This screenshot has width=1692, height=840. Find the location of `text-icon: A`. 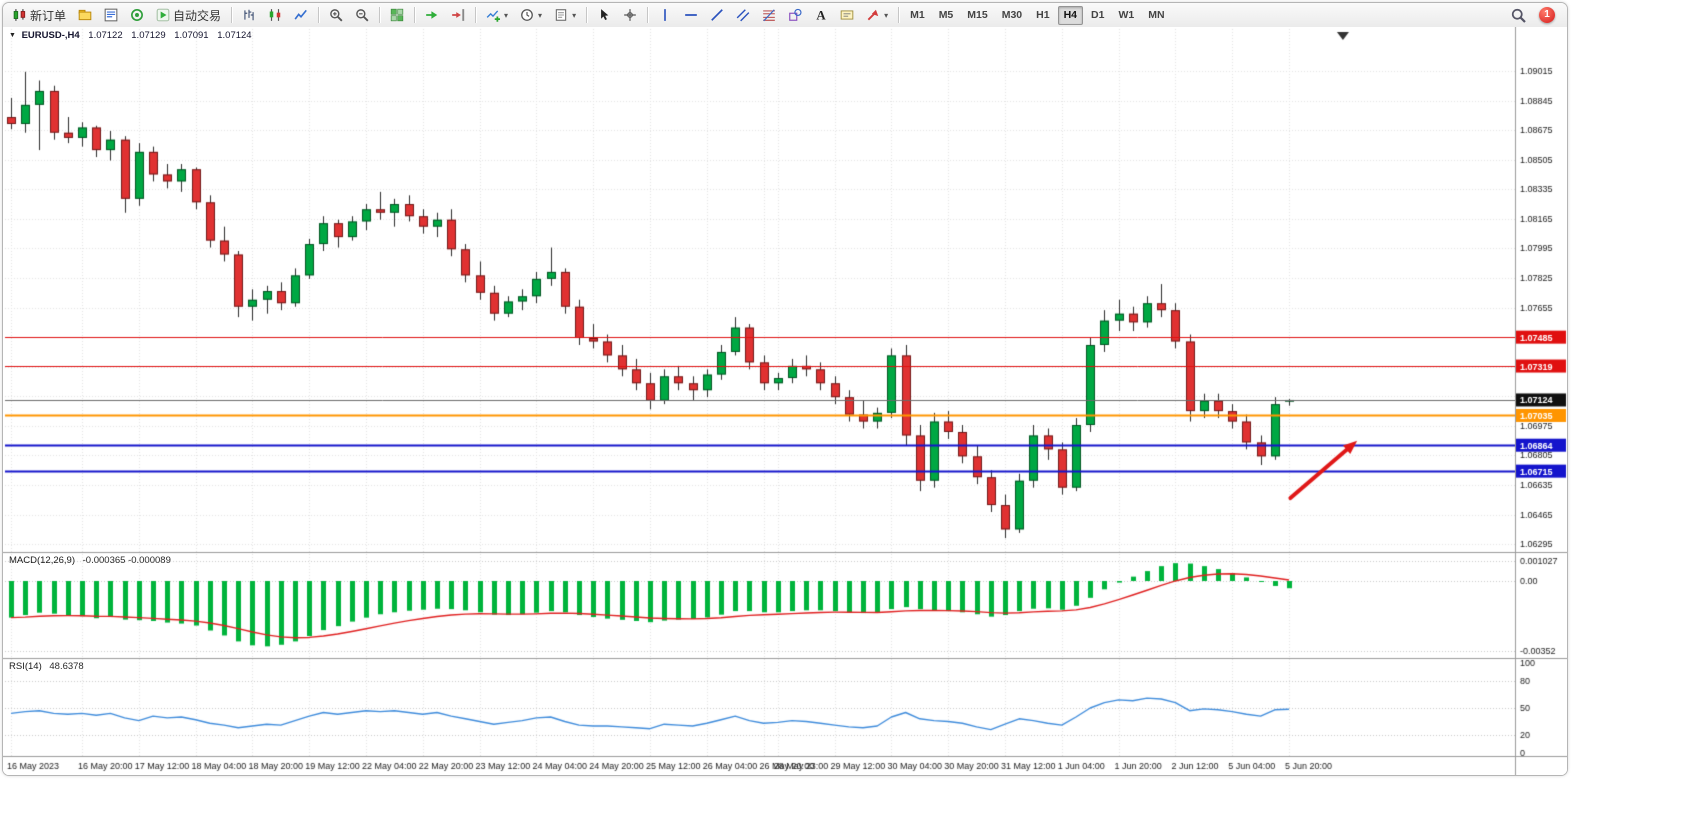

text-icon: A is located at coordinates (821, 15).